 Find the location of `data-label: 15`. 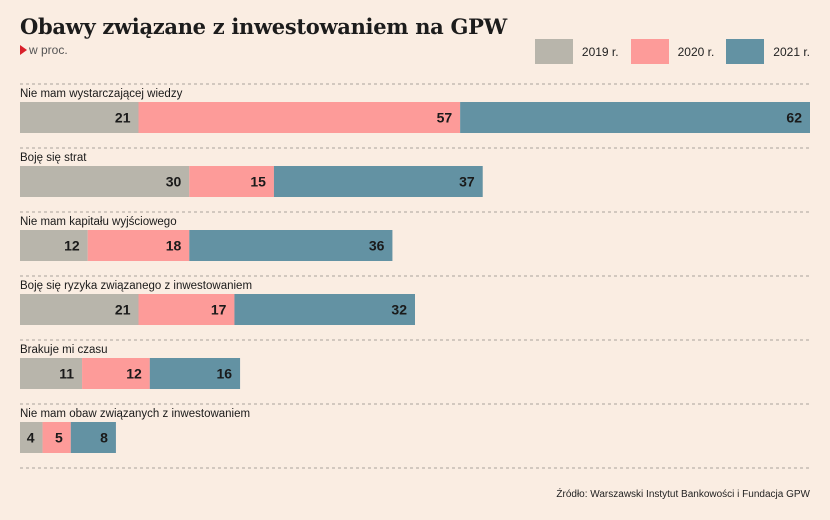

data-label: 15 is located at coordinates (258, 182).